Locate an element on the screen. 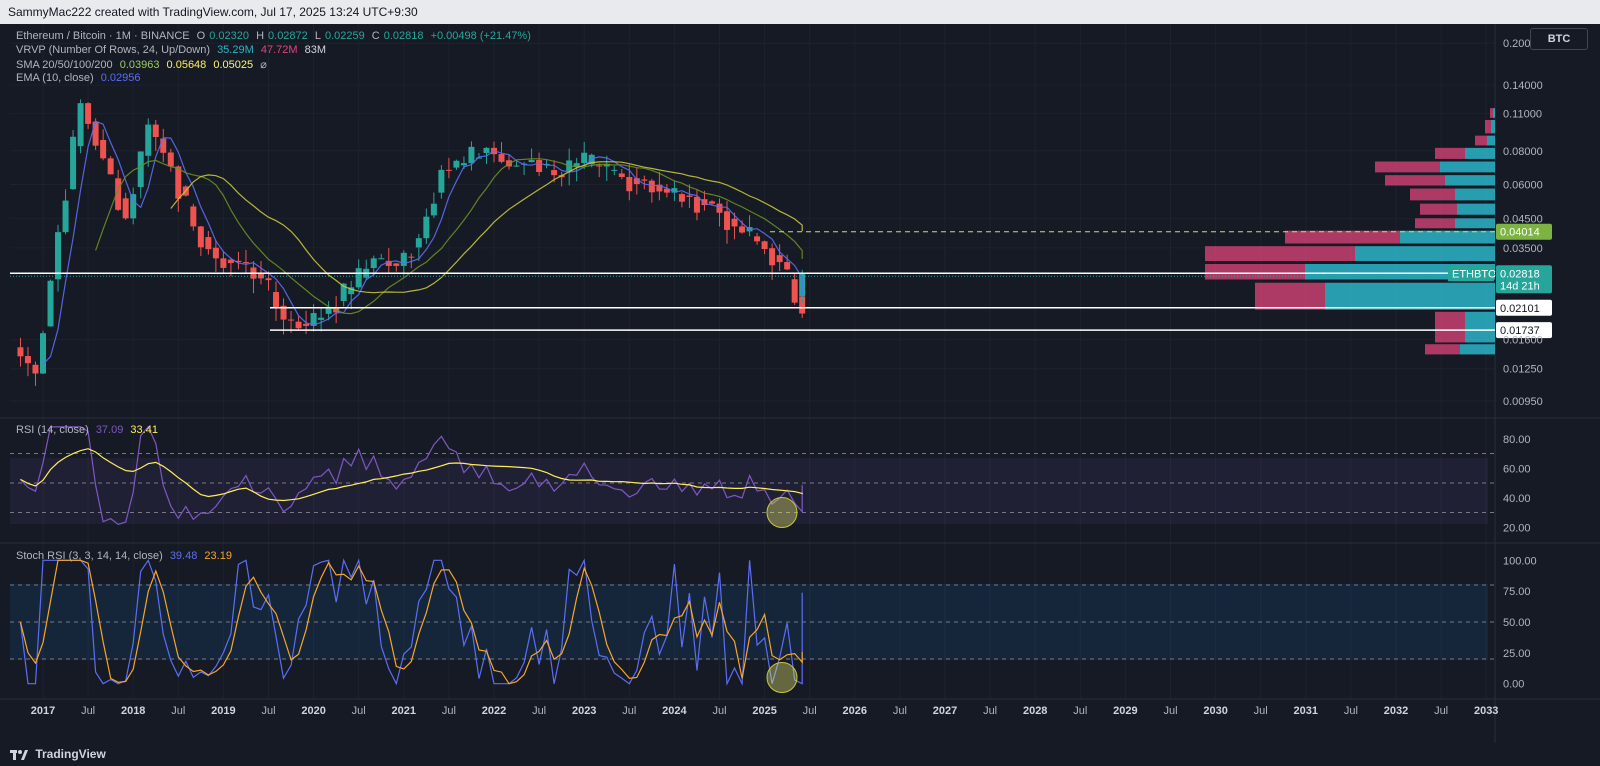  time-tick-label: 2022 is located at coordinates (494, 711).